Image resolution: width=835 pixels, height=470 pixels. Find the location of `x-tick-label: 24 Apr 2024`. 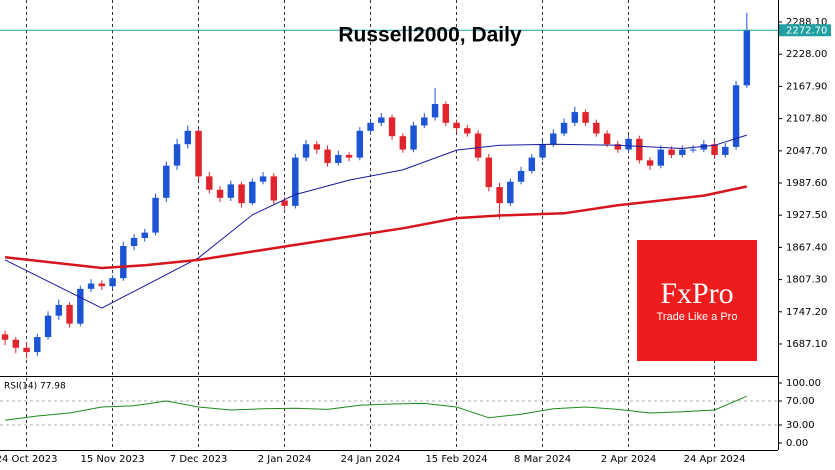

x-tick-label: 24 Apr 2024 is located at coordinates (715, 459).